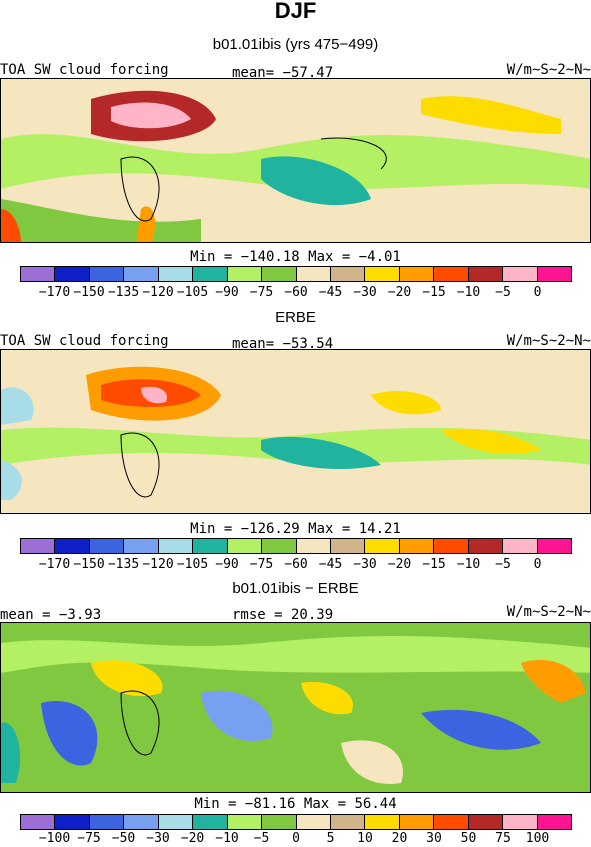 The height and width of the screenshot is (847, 591). I want to click on panel2-colorbar, so click(296, 546).